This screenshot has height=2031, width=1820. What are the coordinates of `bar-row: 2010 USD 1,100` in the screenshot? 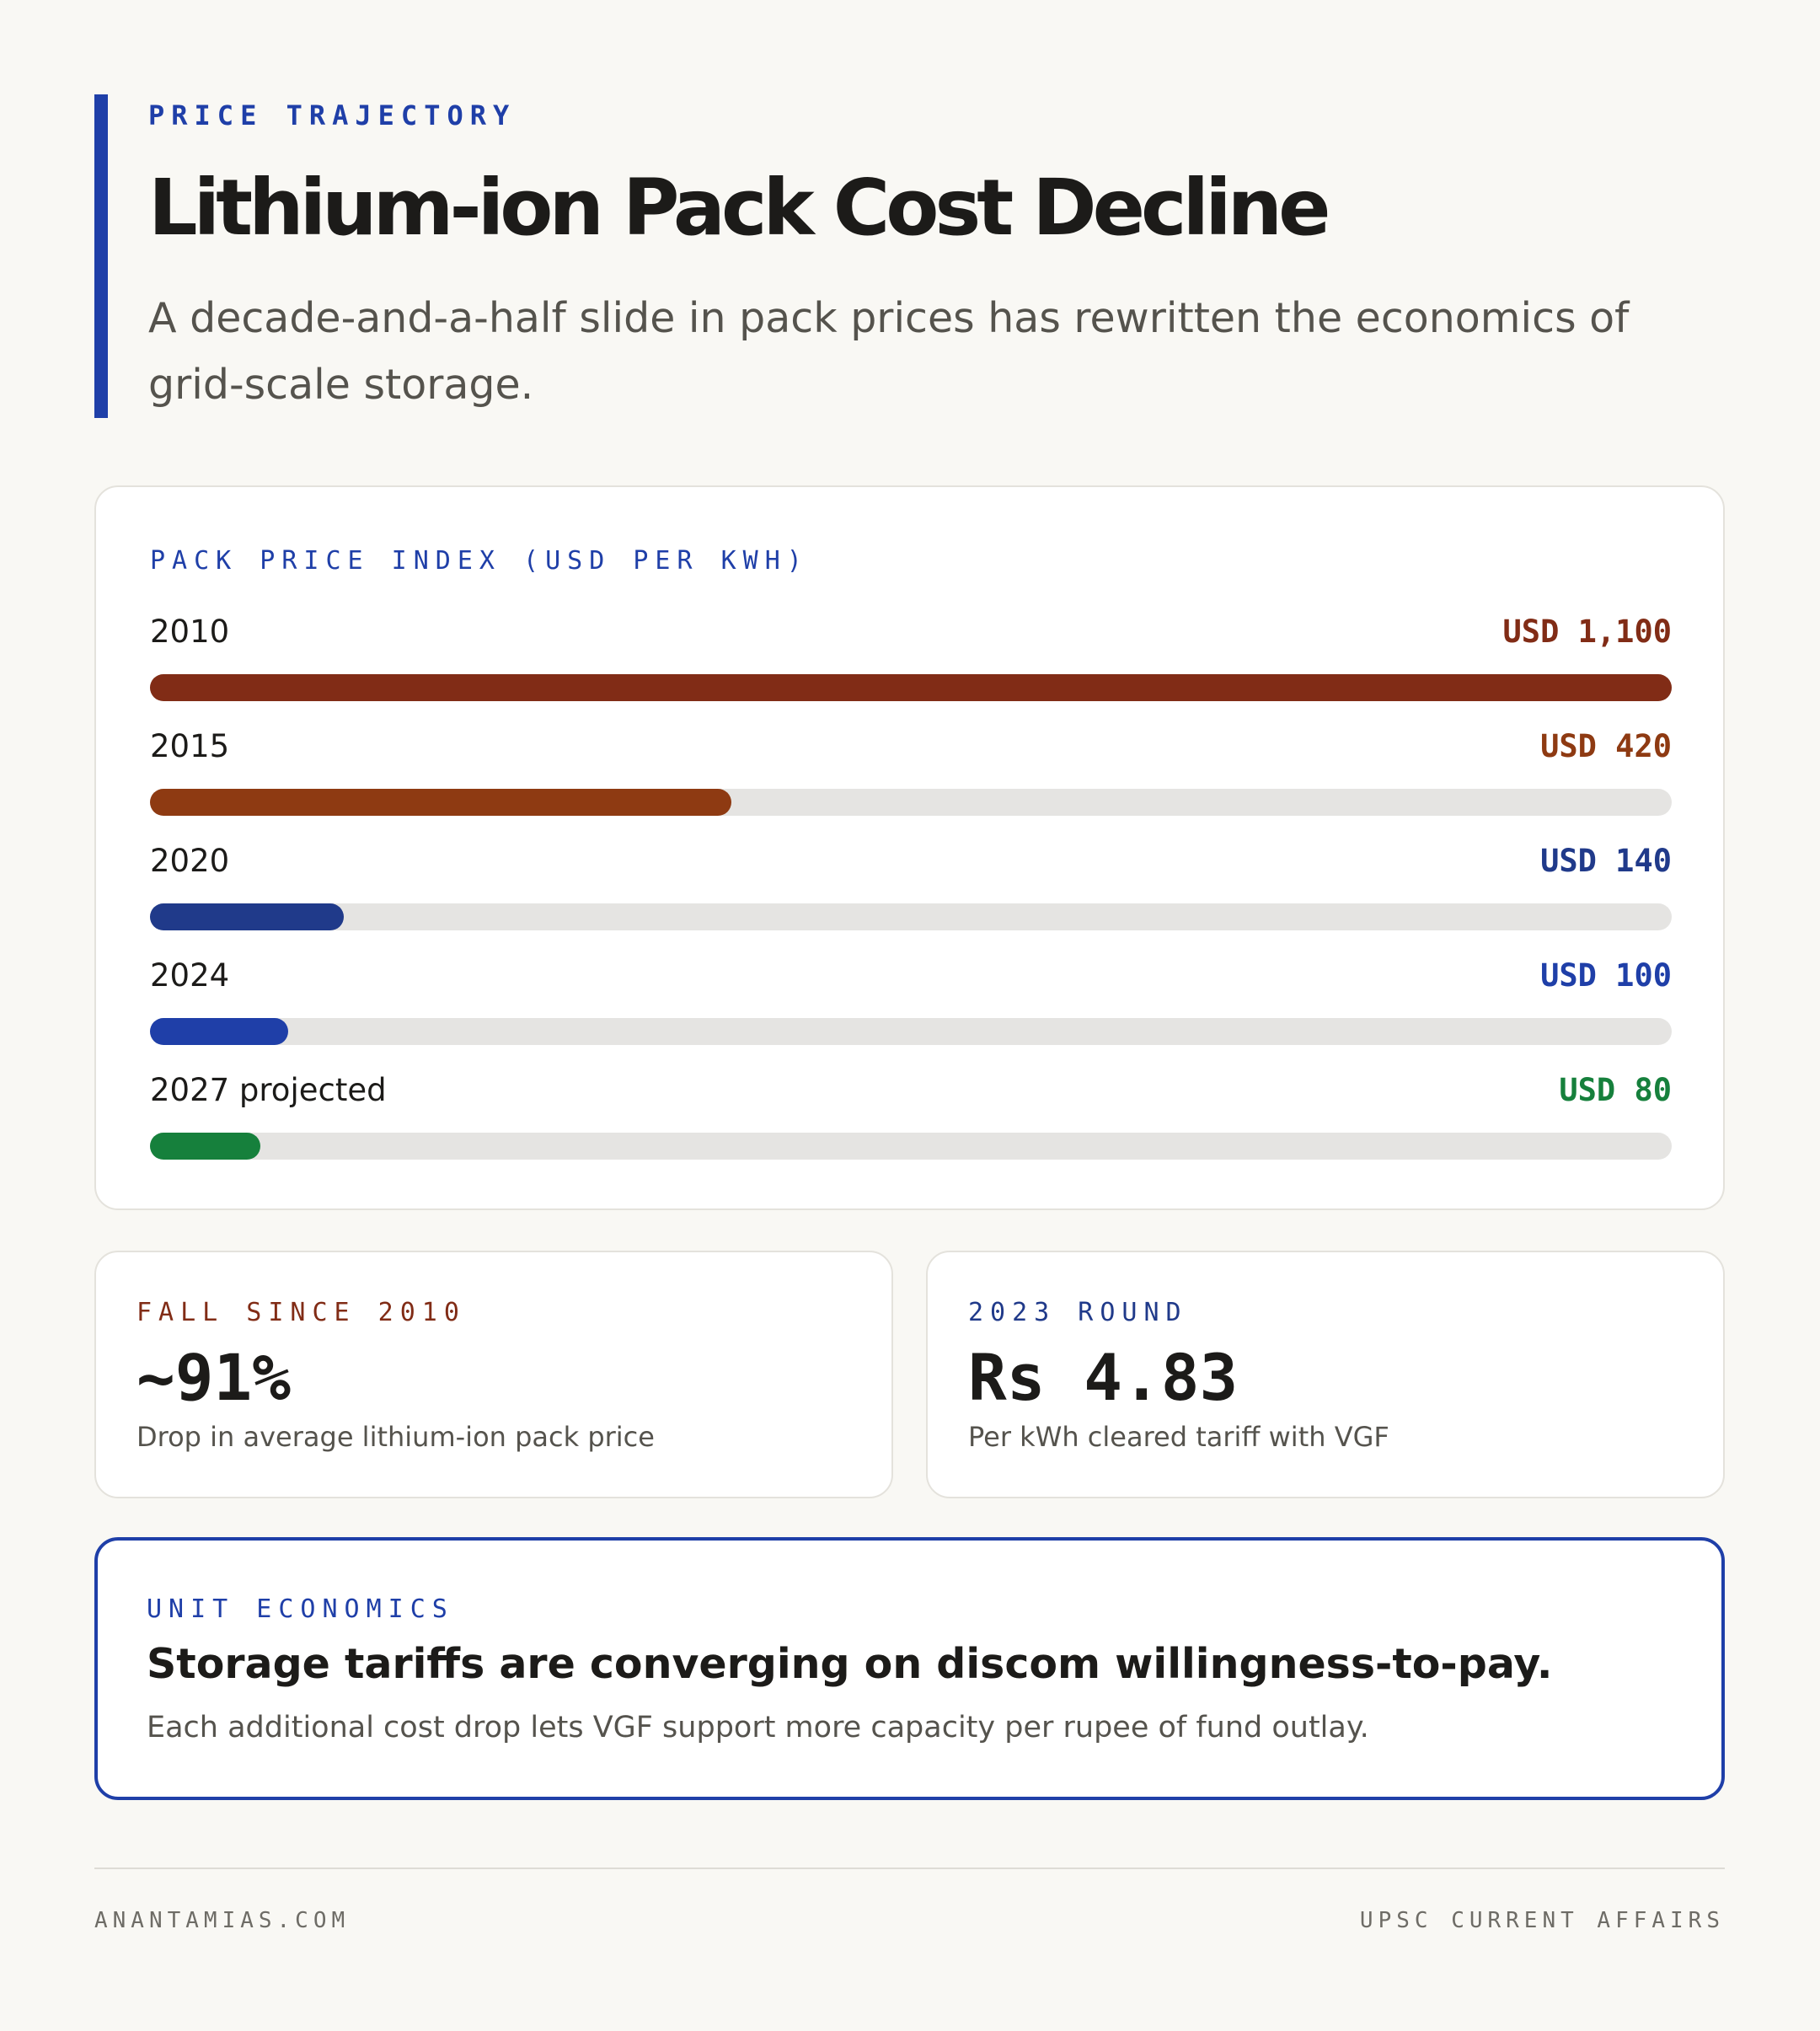 It's located at (911, 660).